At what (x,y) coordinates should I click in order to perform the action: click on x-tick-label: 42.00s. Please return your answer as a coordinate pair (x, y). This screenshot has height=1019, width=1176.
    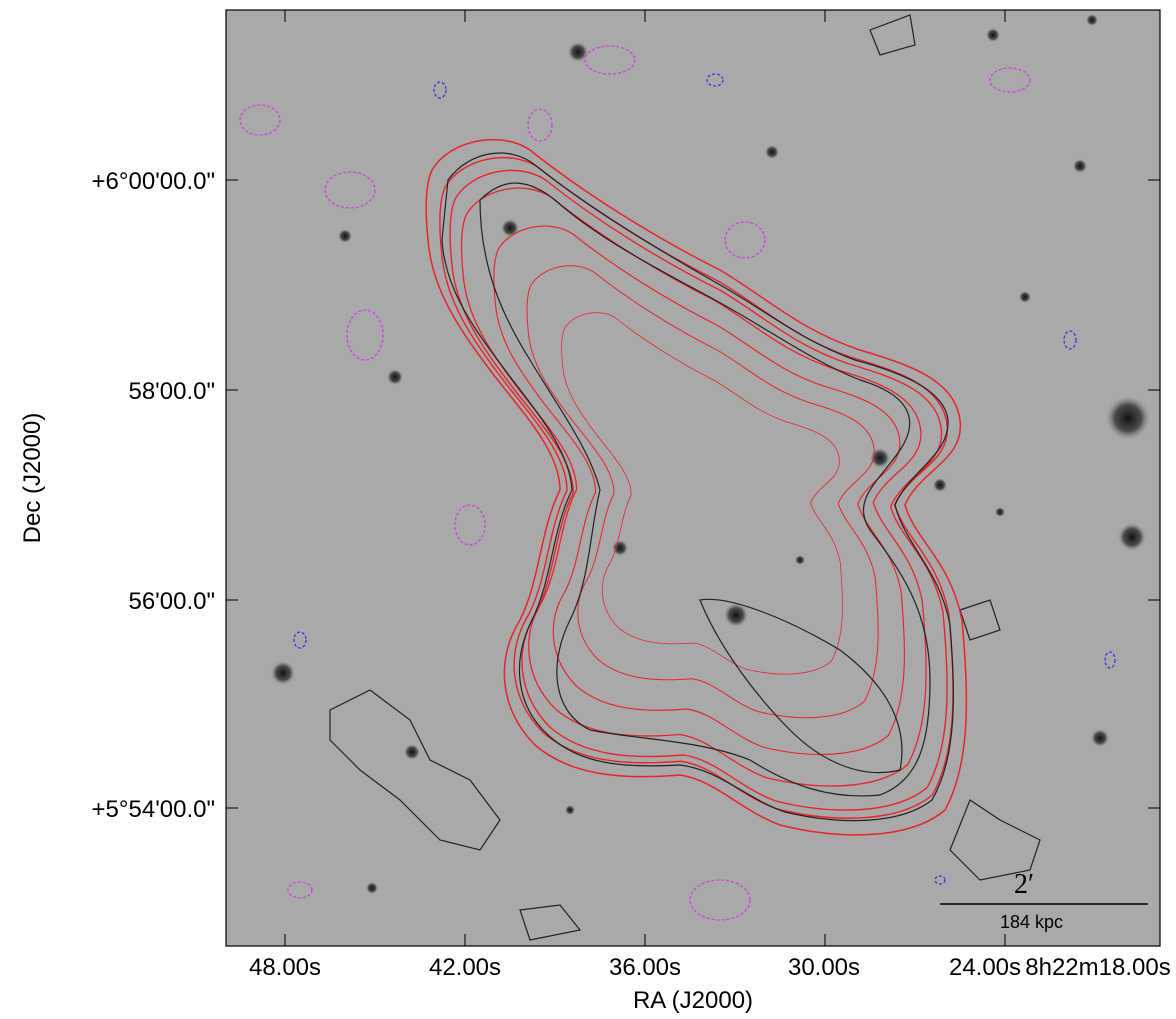
    Looking at the image, I should click on (465, 967).